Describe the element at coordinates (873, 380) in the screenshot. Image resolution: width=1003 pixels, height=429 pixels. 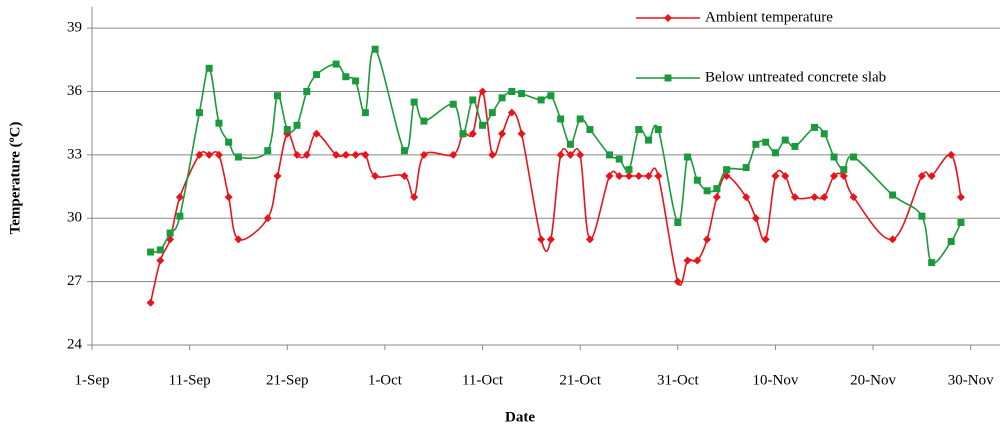
I see `x-tick-label: 20-Nov` at that location.